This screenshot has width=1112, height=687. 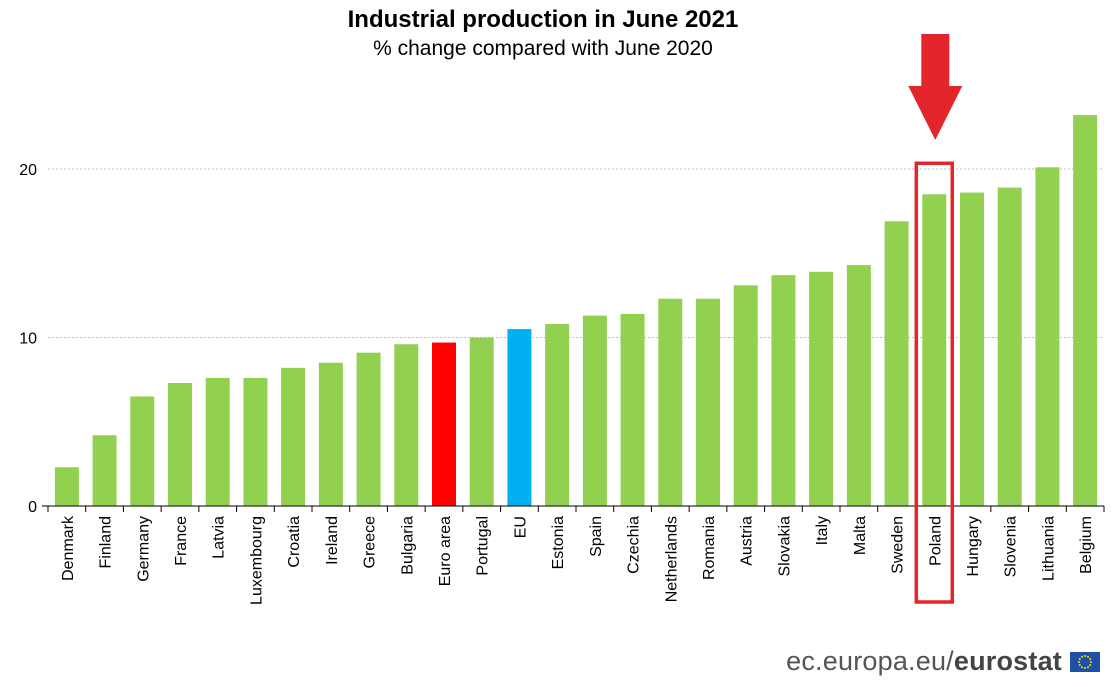 What do you see at coordinates (632, 409) in the screenshot?
I see `bar-czechia` at bounding box center [632, 409].